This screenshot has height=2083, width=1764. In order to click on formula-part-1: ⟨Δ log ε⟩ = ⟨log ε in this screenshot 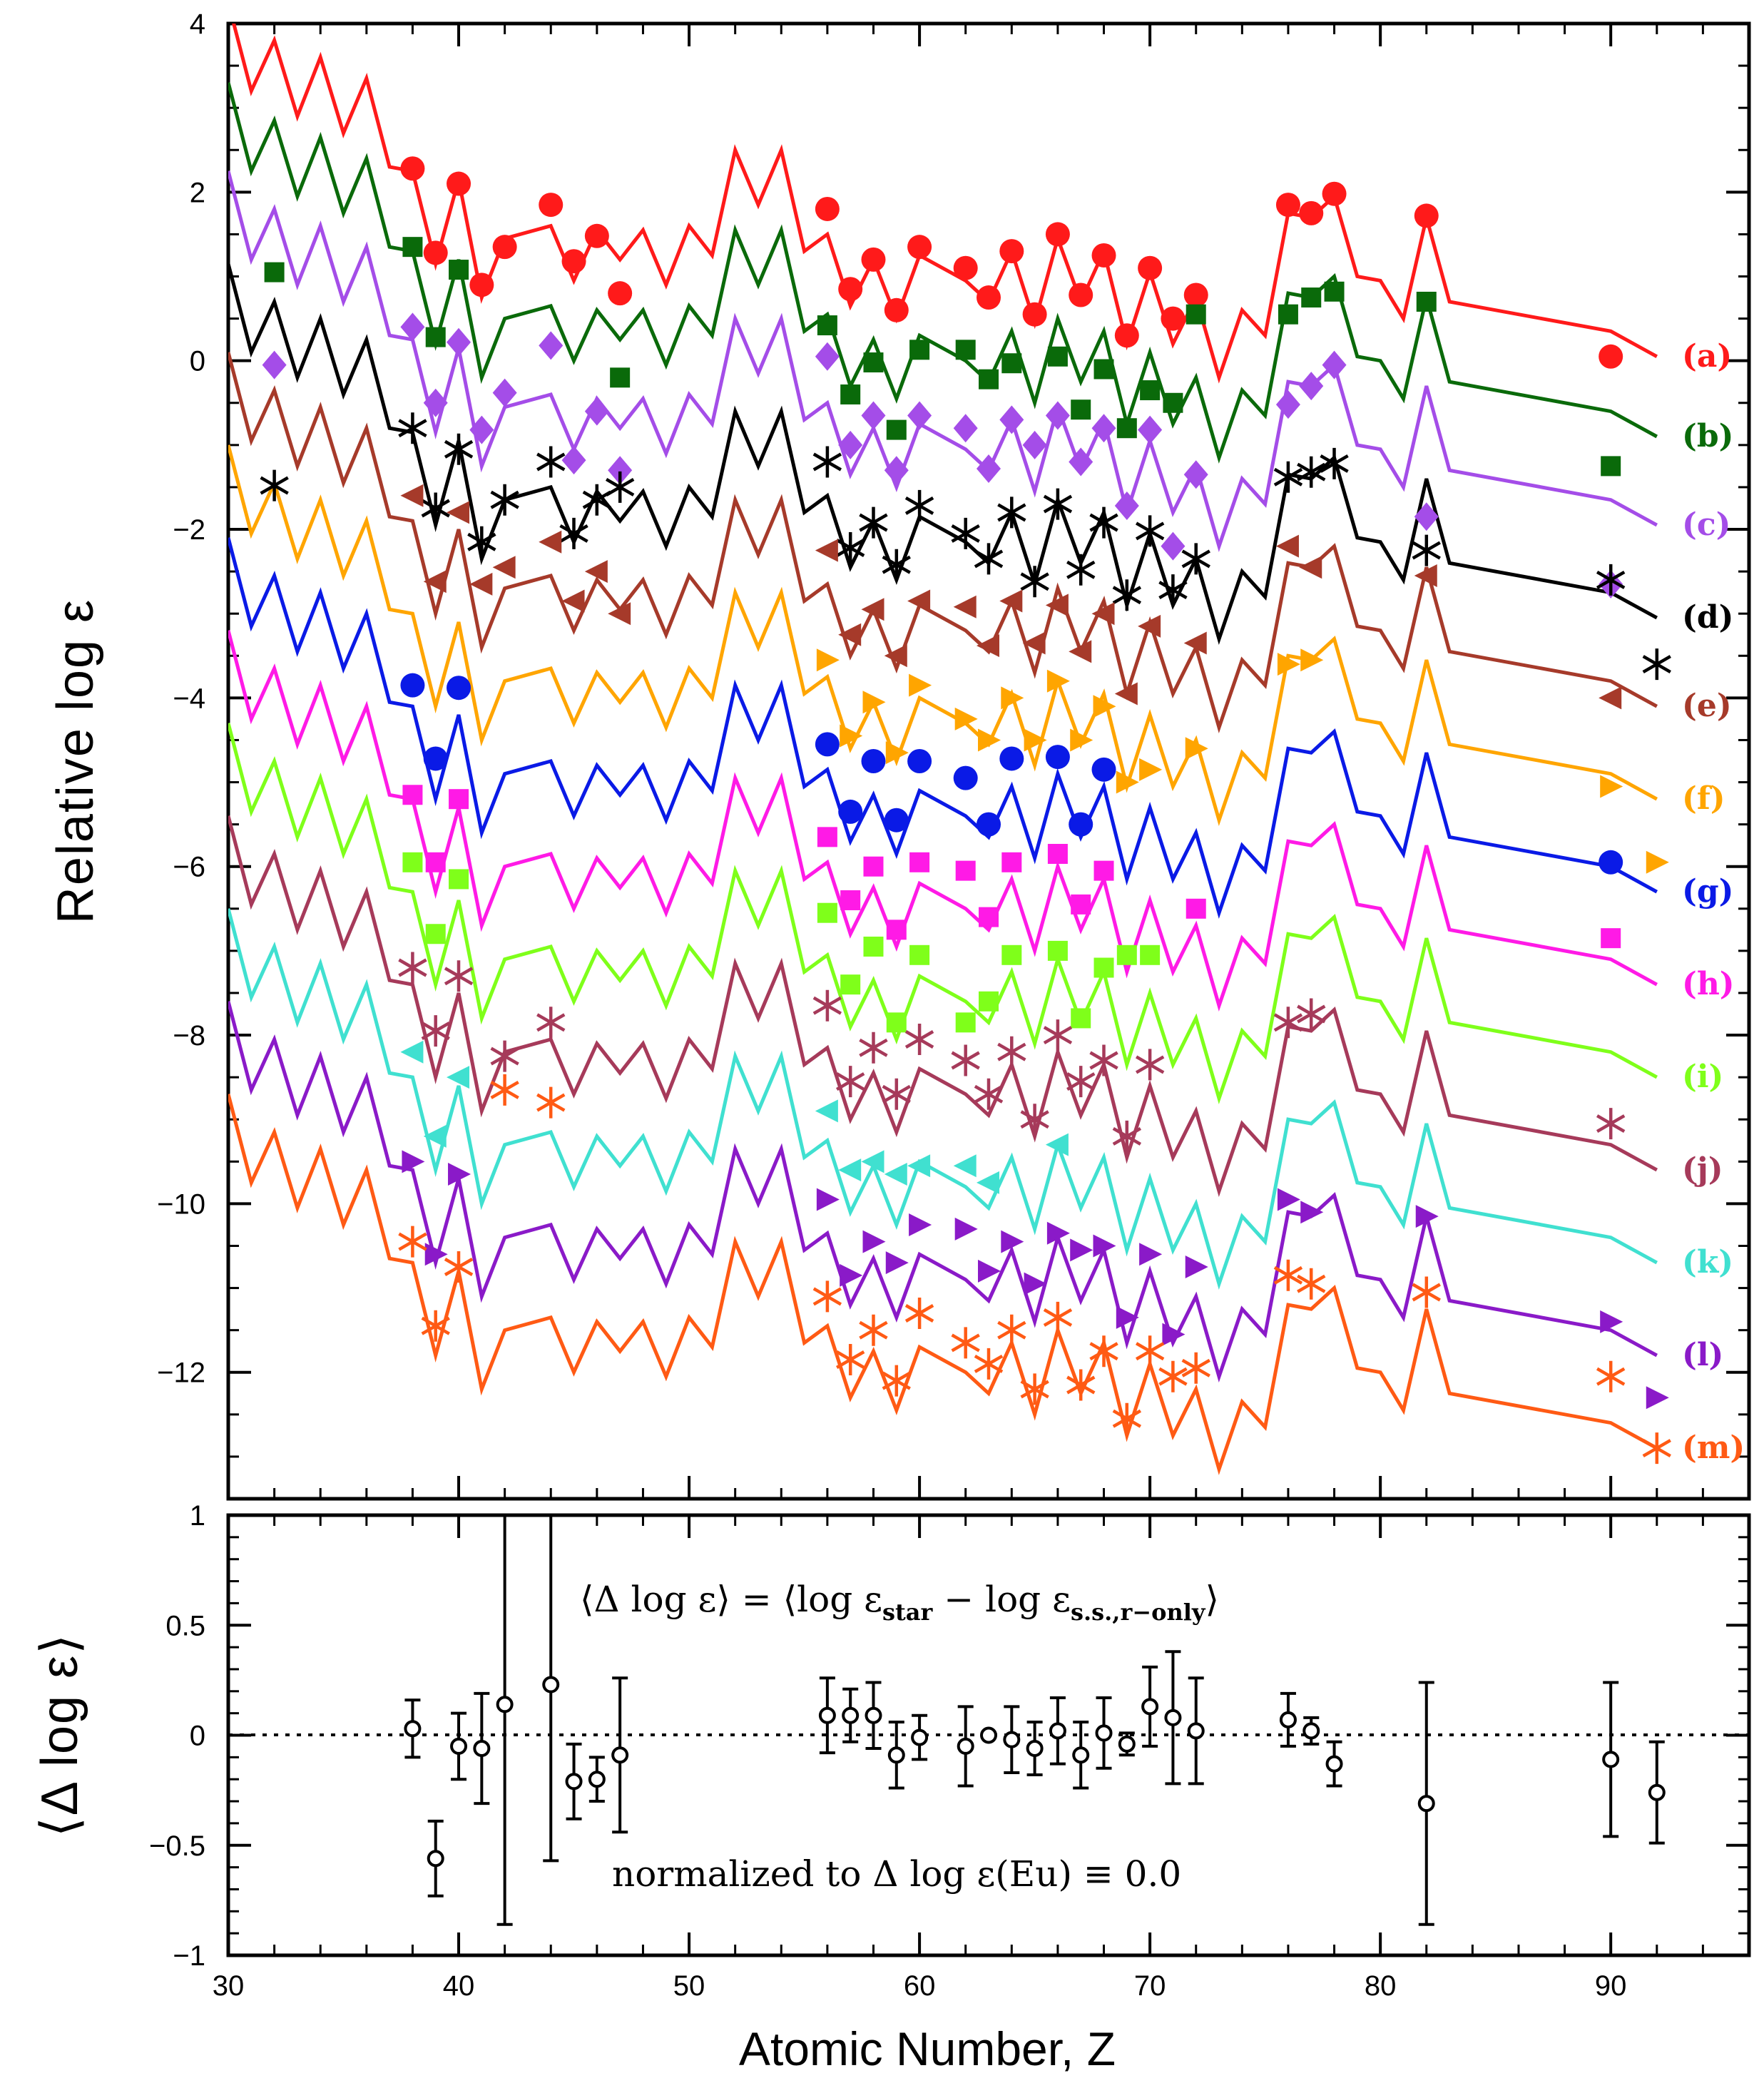, I will do `click(731, 1599)`.